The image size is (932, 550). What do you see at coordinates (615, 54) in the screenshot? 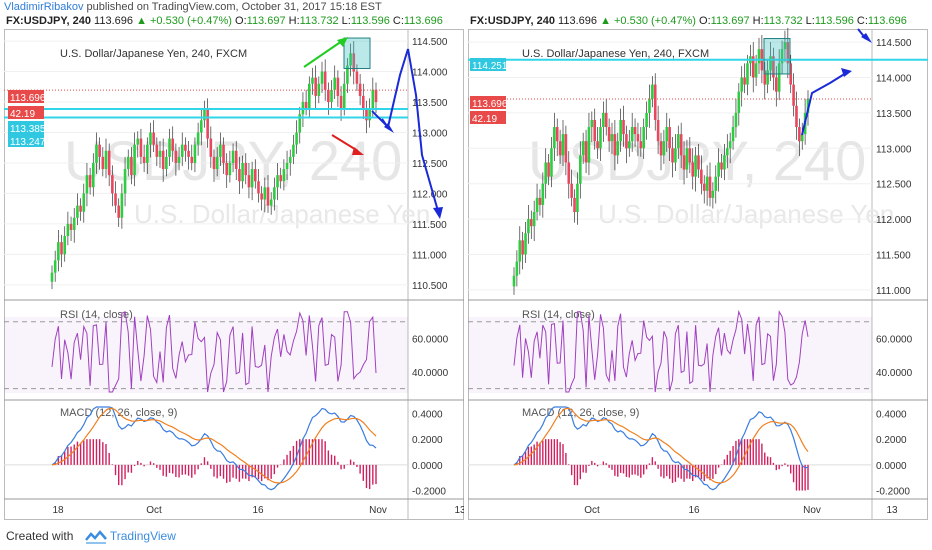
I see `chart-title: U.S. Dollar/Japanese Yen, 240, FXCM` at bounding box center [615, 54].